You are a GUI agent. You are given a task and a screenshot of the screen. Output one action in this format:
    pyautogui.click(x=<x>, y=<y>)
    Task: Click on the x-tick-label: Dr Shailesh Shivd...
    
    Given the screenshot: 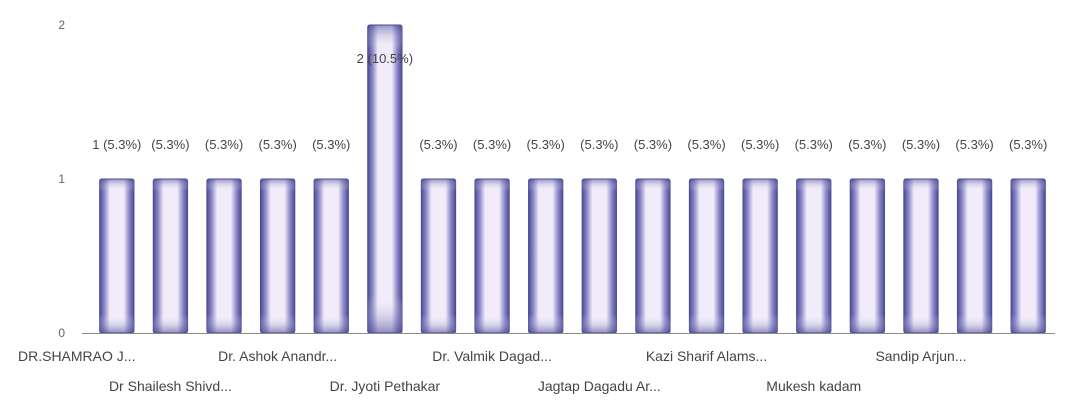 What is the action you would take?
    pyautogui.click(x=170, y=386)
    